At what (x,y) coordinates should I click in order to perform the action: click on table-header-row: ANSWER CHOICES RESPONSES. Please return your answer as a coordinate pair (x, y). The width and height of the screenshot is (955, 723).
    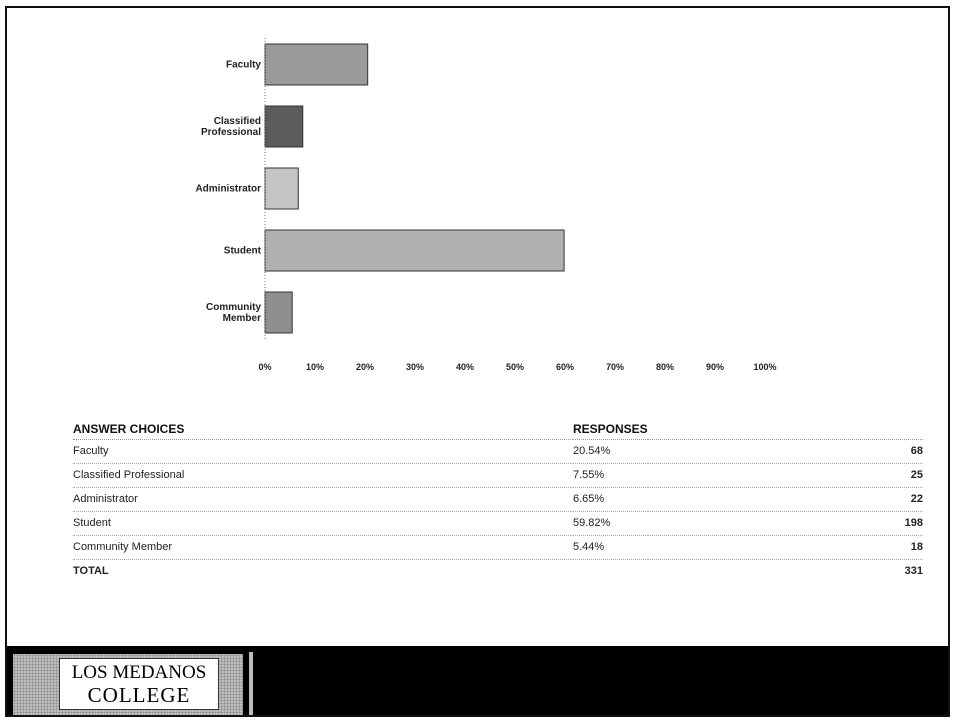
    Looking at the image, I should click on (498, 429).